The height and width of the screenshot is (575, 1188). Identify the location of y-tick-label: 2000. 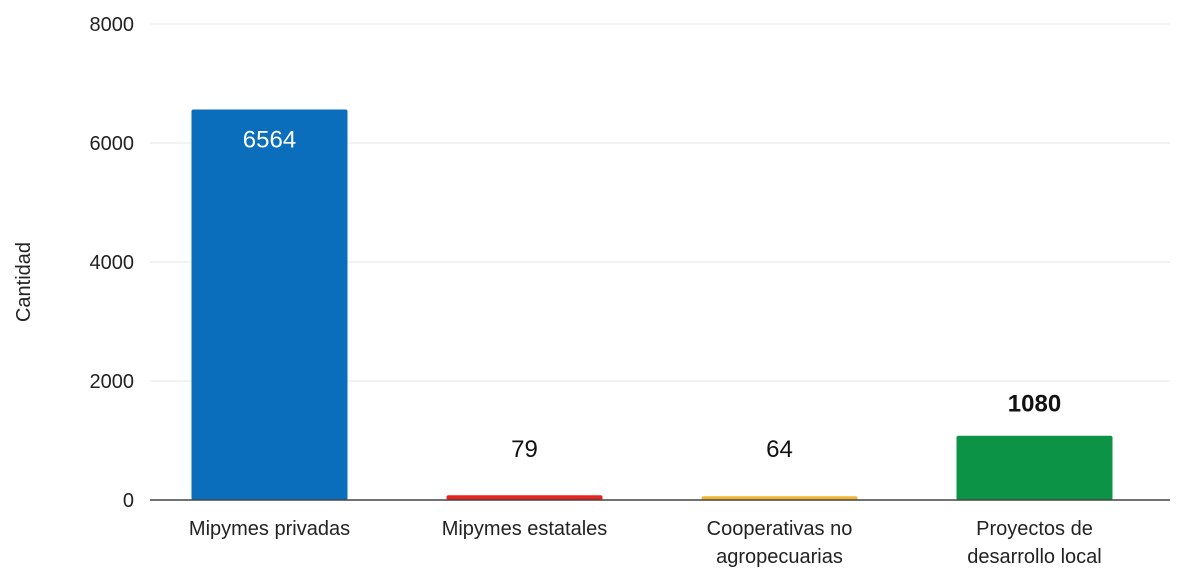
(112, 382).